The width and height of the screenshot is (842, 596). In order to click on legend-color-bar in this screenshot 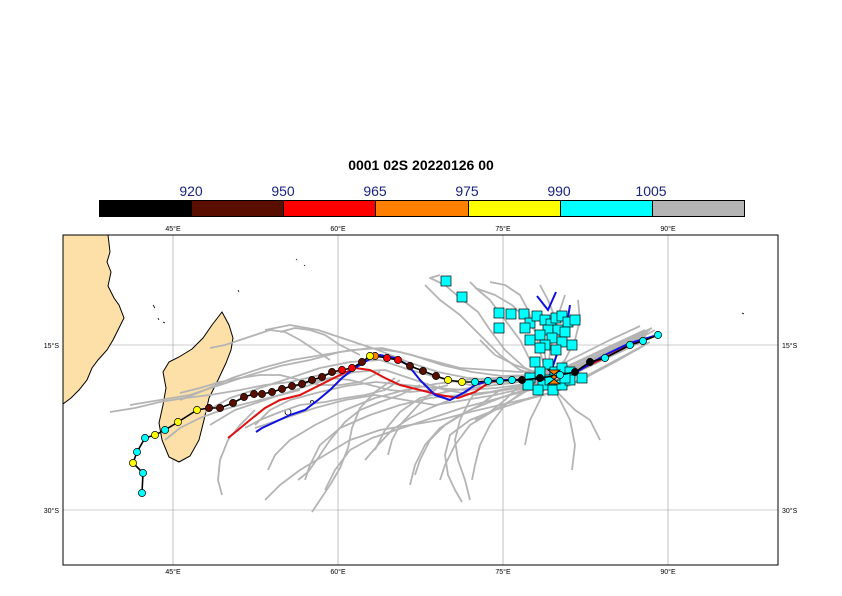, I will do `click(422, 208)`.